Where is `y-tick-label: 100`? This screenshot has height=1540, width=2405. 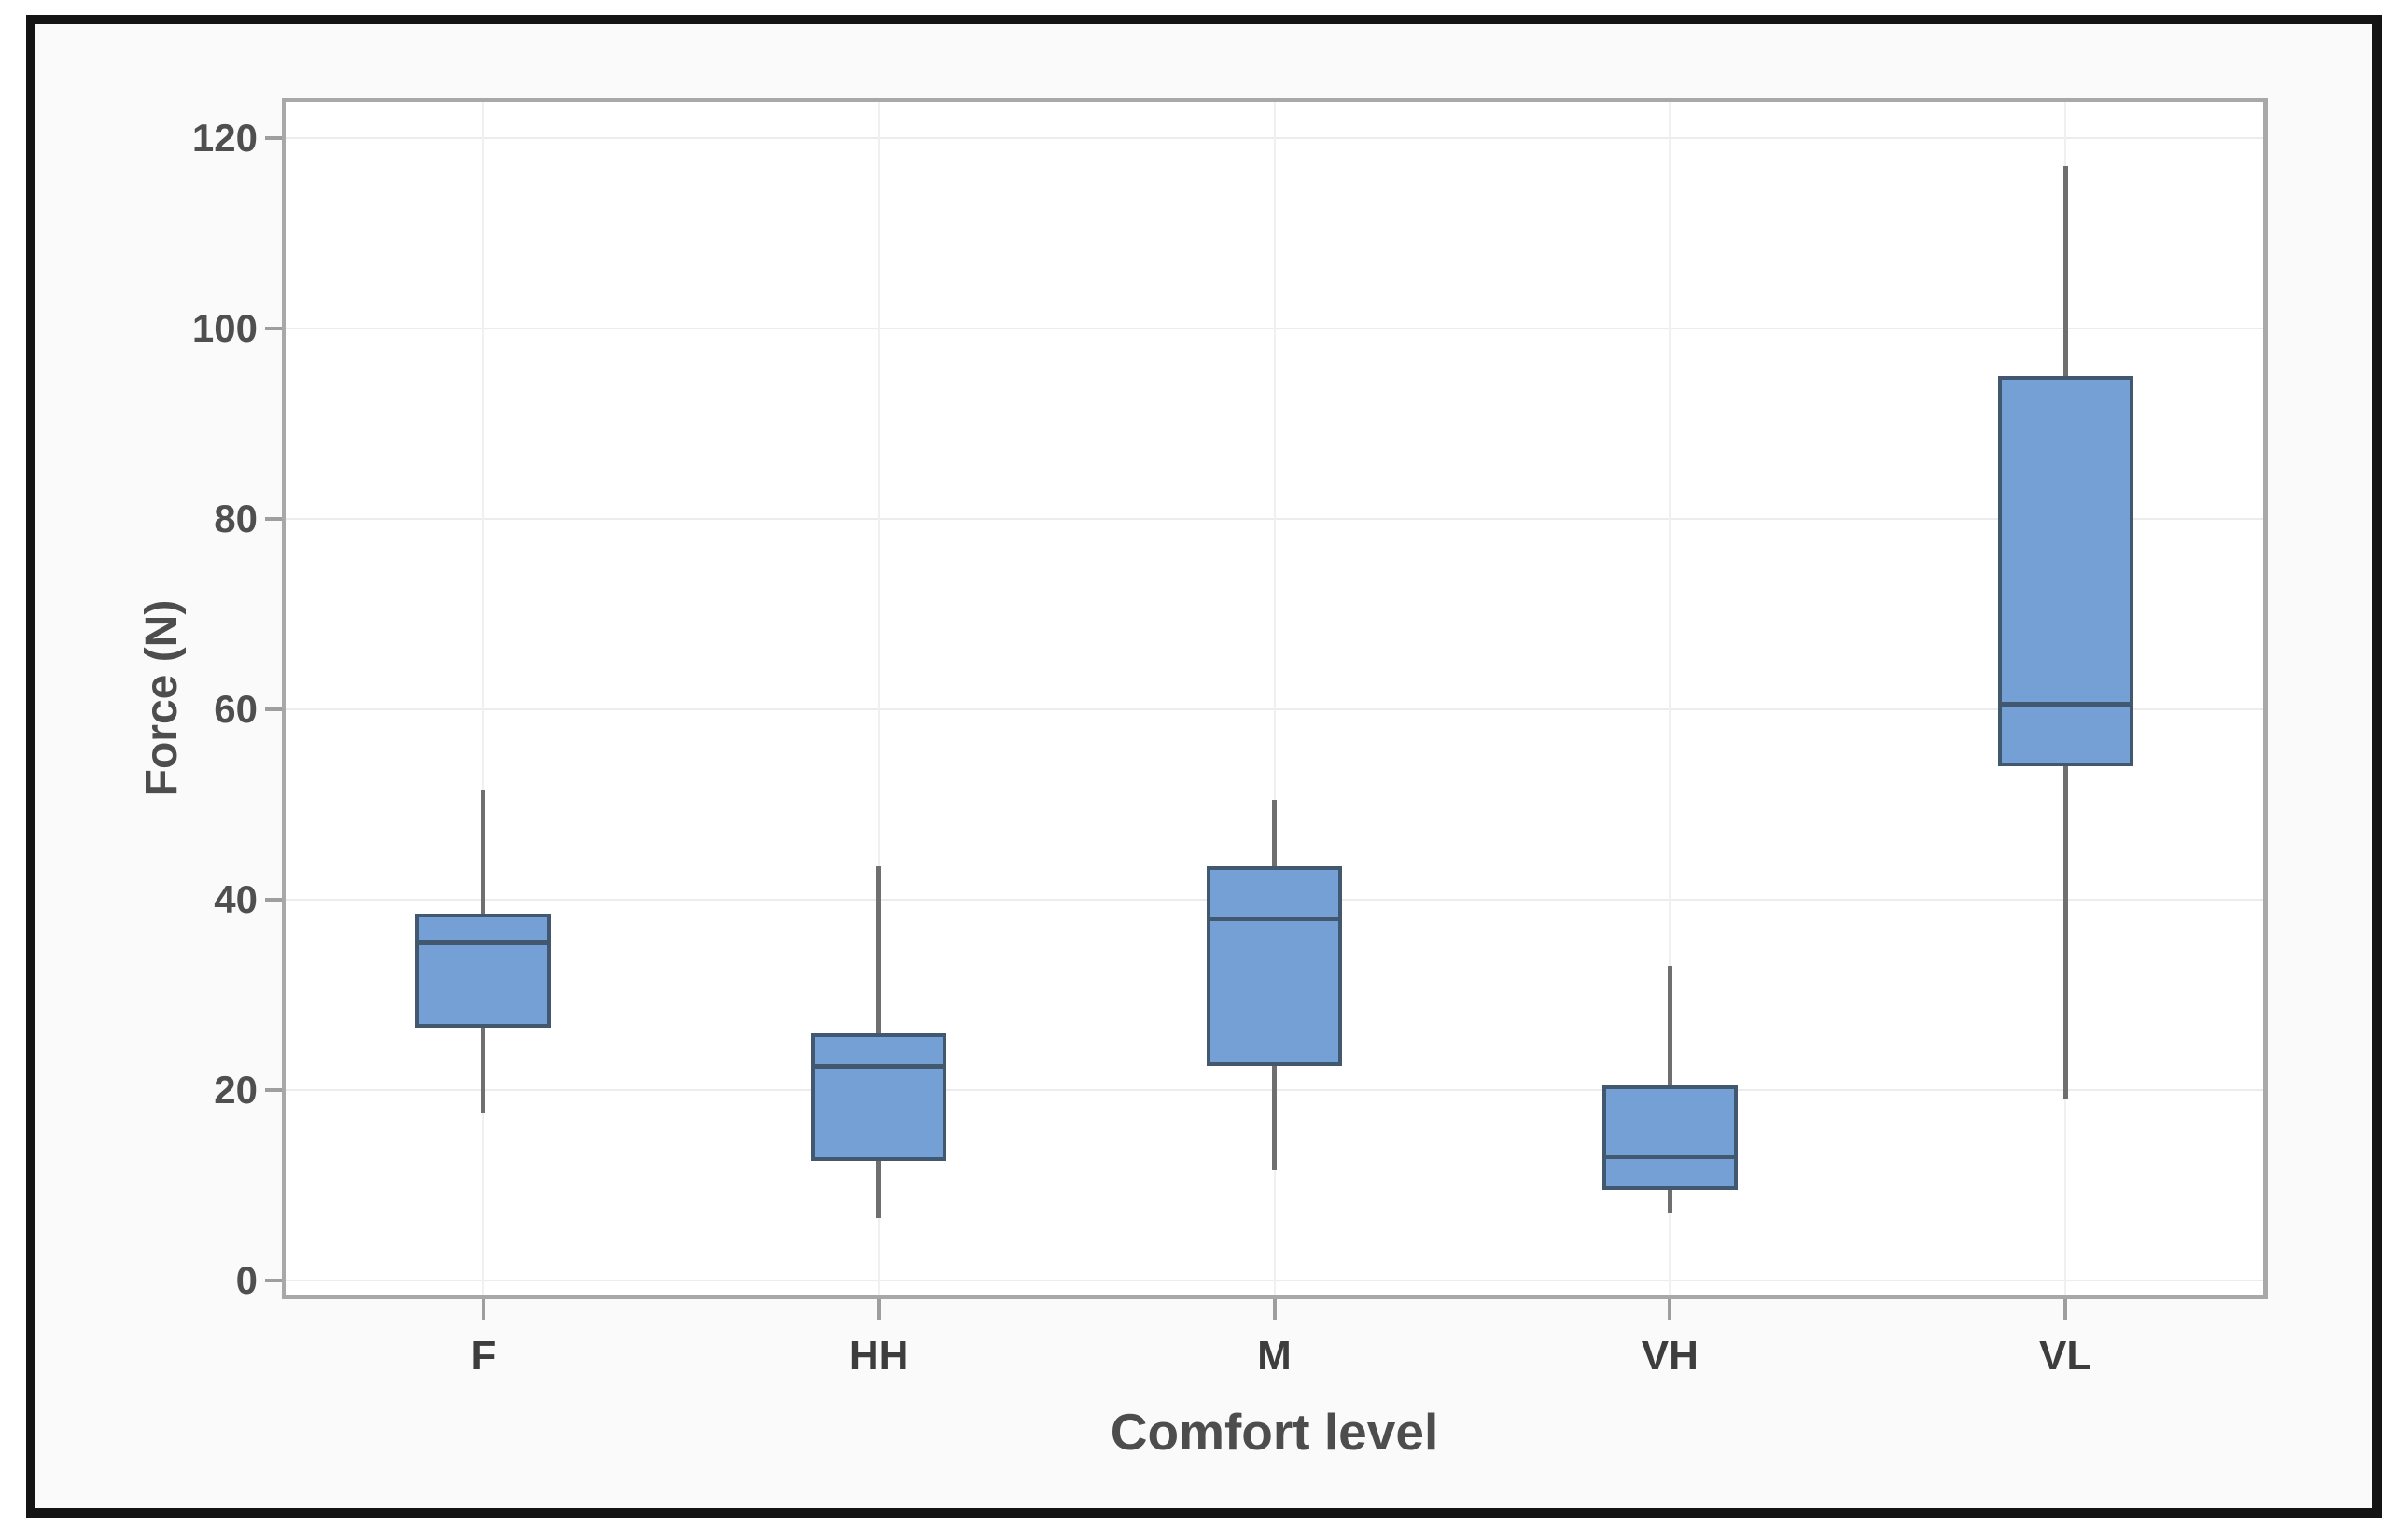
y-tick-label: 100 is located at coordinates (224, 327).